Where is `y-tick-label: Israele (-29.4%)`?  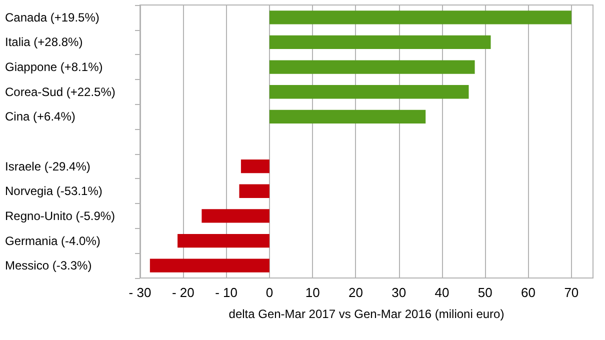
y-tick-label: Israele (-29.4%) is located at coordinates (47, 166).